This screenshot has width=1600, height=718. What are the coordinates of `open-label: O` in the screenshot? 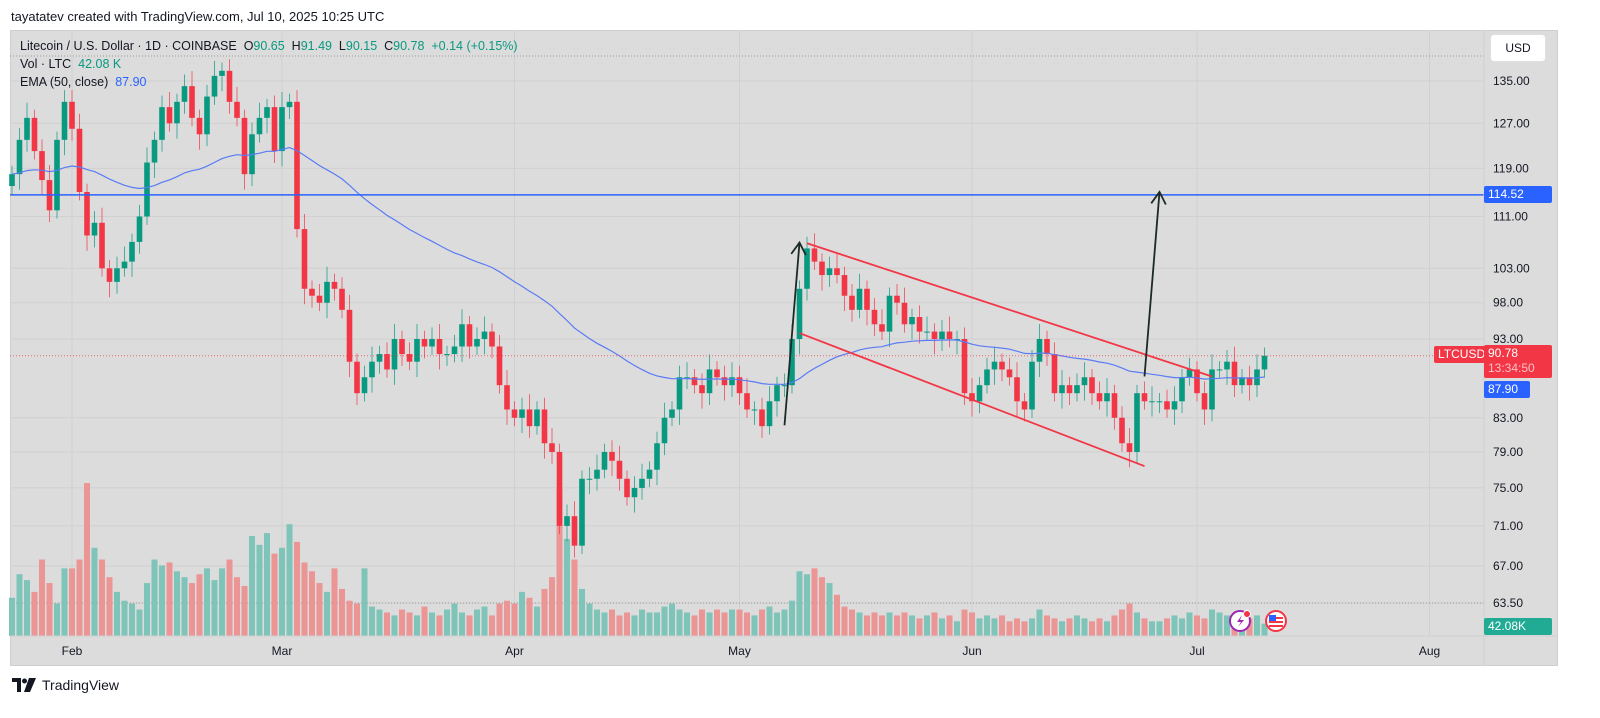 It's located at (248, 46).